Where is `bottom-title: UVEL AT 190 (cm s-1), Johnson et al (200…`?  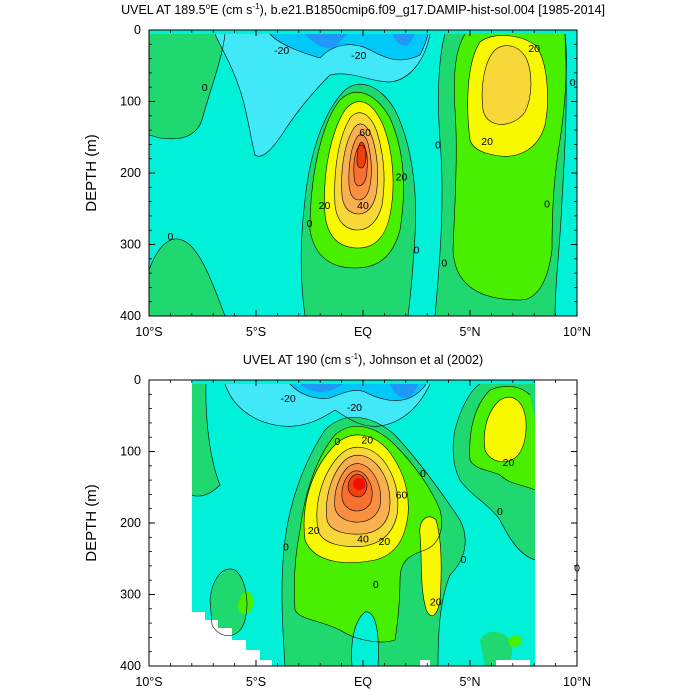 bottom-title: UVEL AT 190 (cm s-1), Johnson et al (200… is located at coordinates (363, 359).